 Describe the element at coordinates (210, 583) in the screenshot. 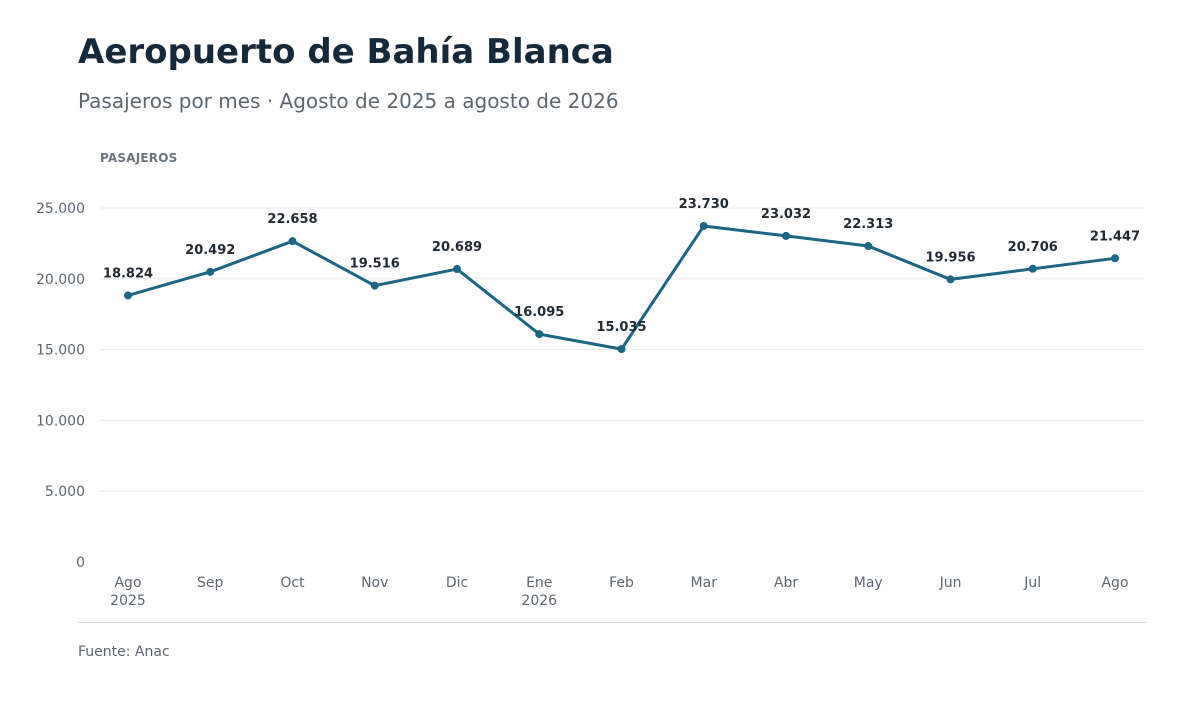

I see `x-tick-label: Sep` at that location.